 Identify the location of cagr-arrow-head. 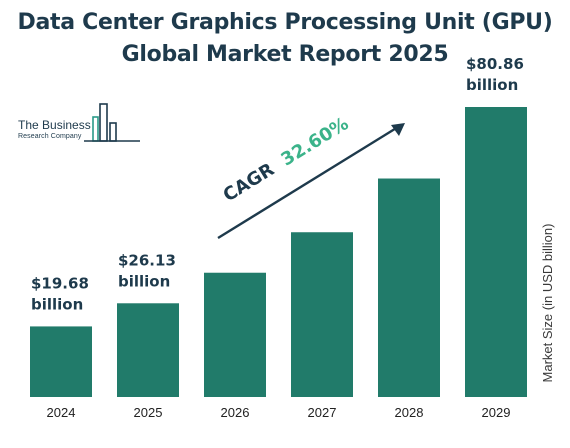
(398, 129).